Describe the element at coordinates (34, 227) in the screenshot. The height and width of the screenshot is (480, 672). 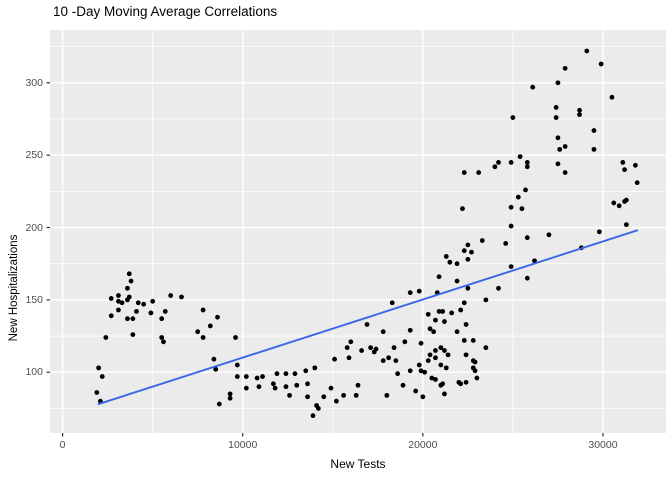
I see `y-tick-label: 200` at that location.